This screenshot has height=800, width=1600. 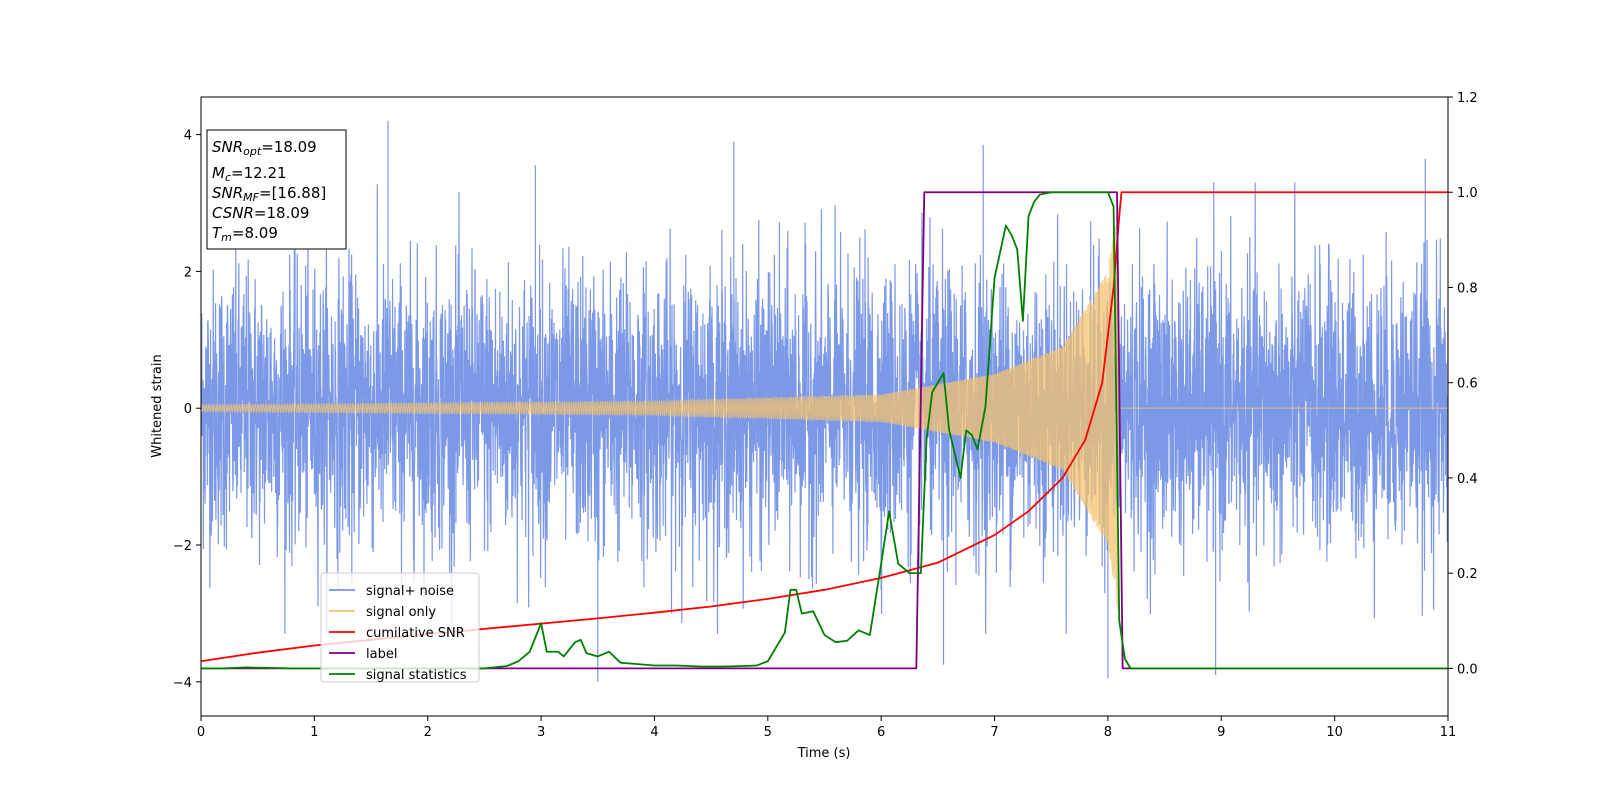 I want to click on y-left-tick-label: 2, so click(x=188, y=272).